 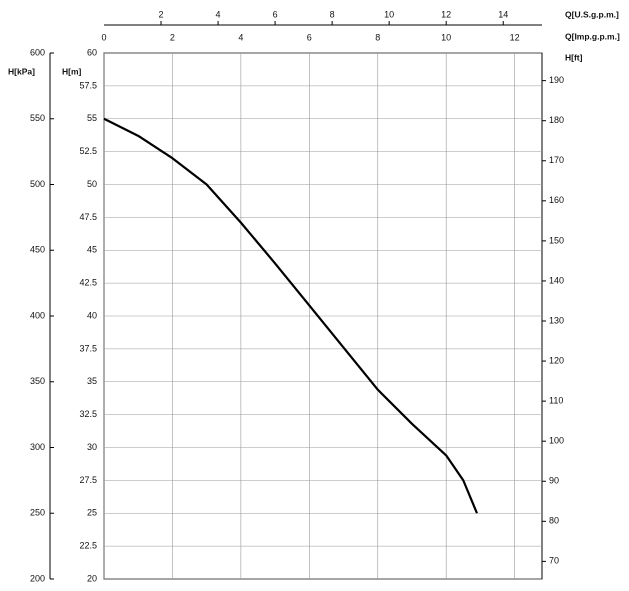 I want to click on x-tick-label: 6, so click(x=309, y=37).